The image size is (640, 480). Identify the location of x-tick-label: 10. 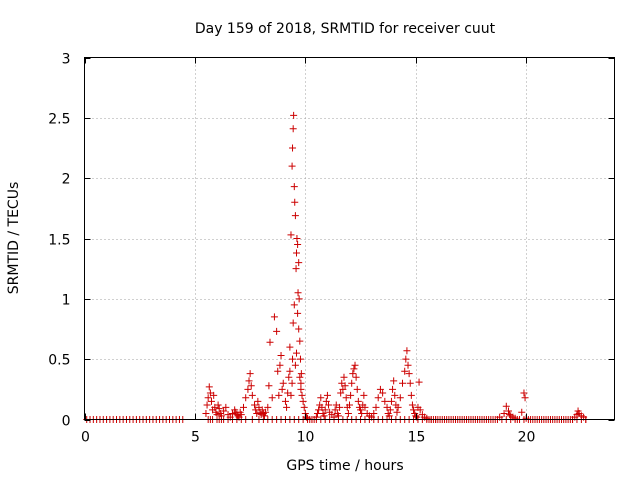
(306, 438).